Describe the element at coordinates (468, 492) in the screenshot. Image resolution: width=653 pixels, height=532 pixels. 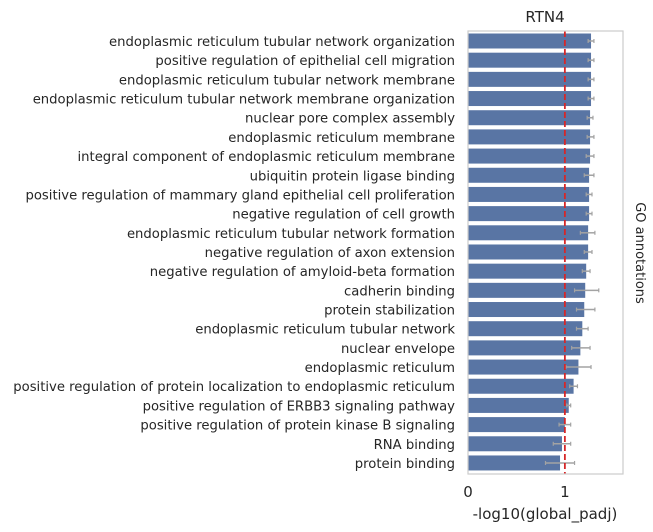
I see `x-tick-label: 0` at that location.